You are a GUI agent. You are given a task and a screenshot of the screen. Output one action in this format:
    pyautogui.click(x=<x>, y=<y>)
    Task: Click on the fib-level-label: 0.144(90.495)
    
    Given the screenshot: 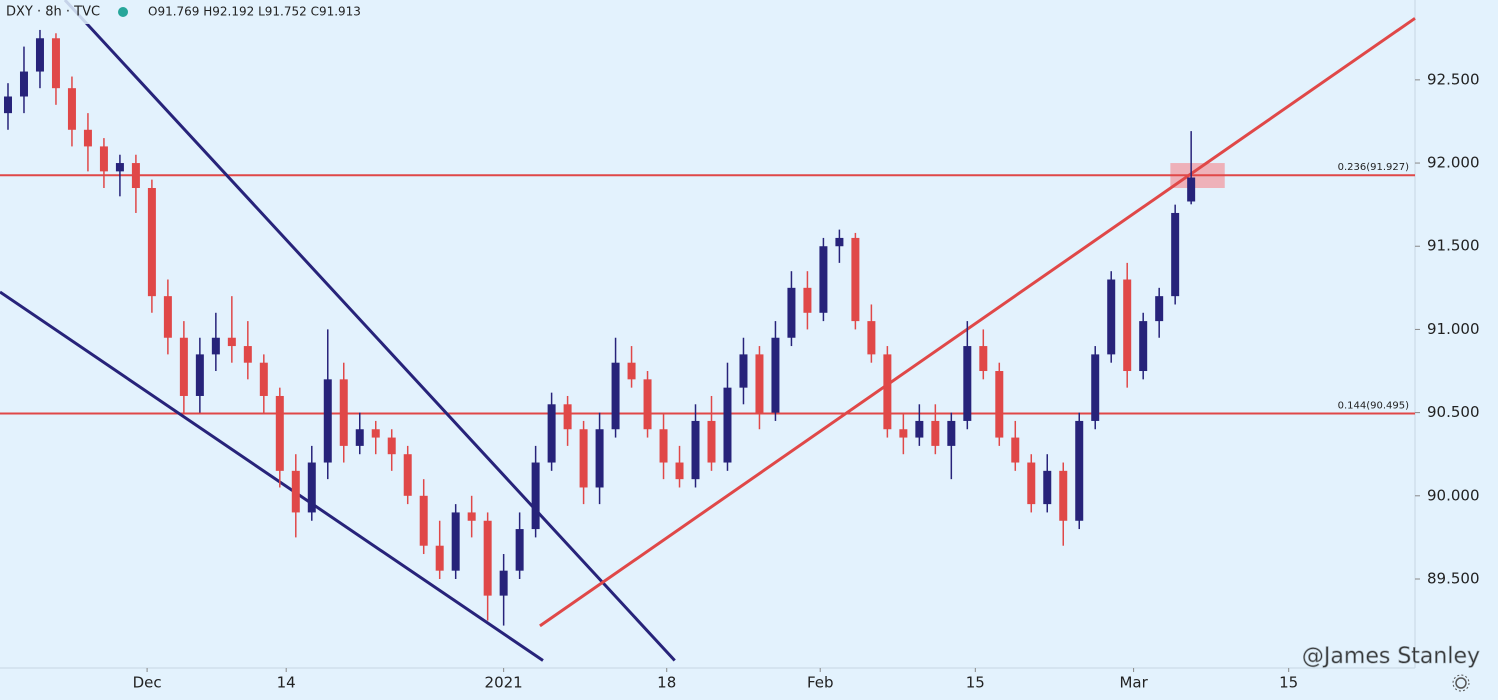 What is the action you would take?
    pyautogui.click(x=1374, y=405)
    